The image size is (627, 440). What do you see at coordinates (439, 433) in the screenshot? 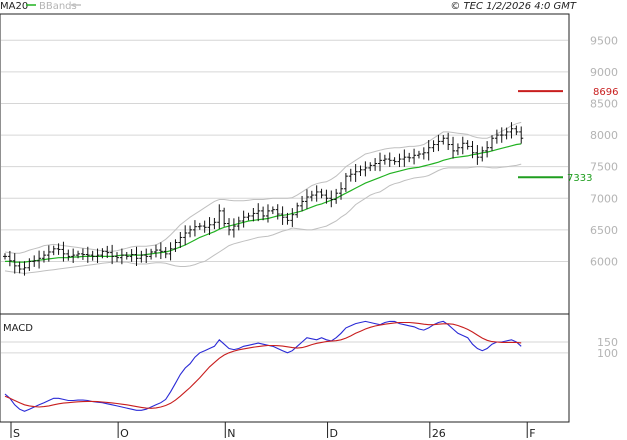
I see `x-tick-label: 26` at bounding box center [439, 433].